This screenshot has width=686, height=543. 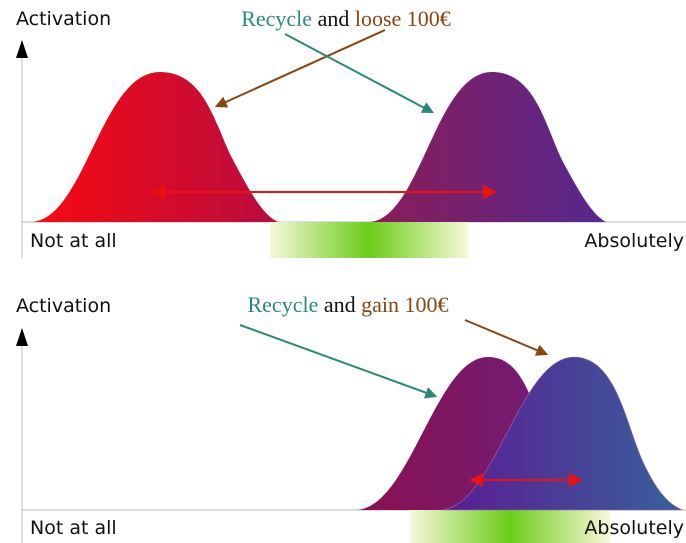 What do you see at coordinates (403, 18) in the screenshot?
I see `caption-money: loose 100€` at bounding box center [403, 18].